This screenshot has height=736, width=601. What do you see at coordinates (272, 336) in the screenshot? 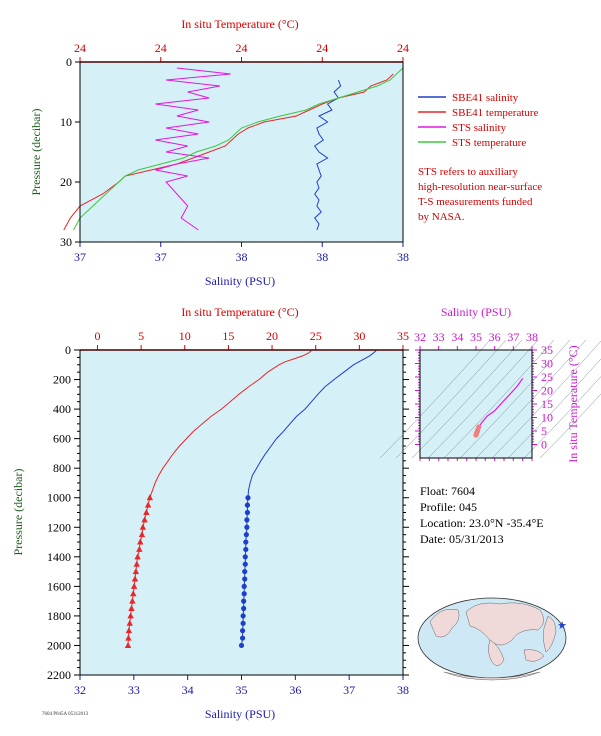
I see `bottom-temp-tick-label: 20` at bounding box center [272, 336].